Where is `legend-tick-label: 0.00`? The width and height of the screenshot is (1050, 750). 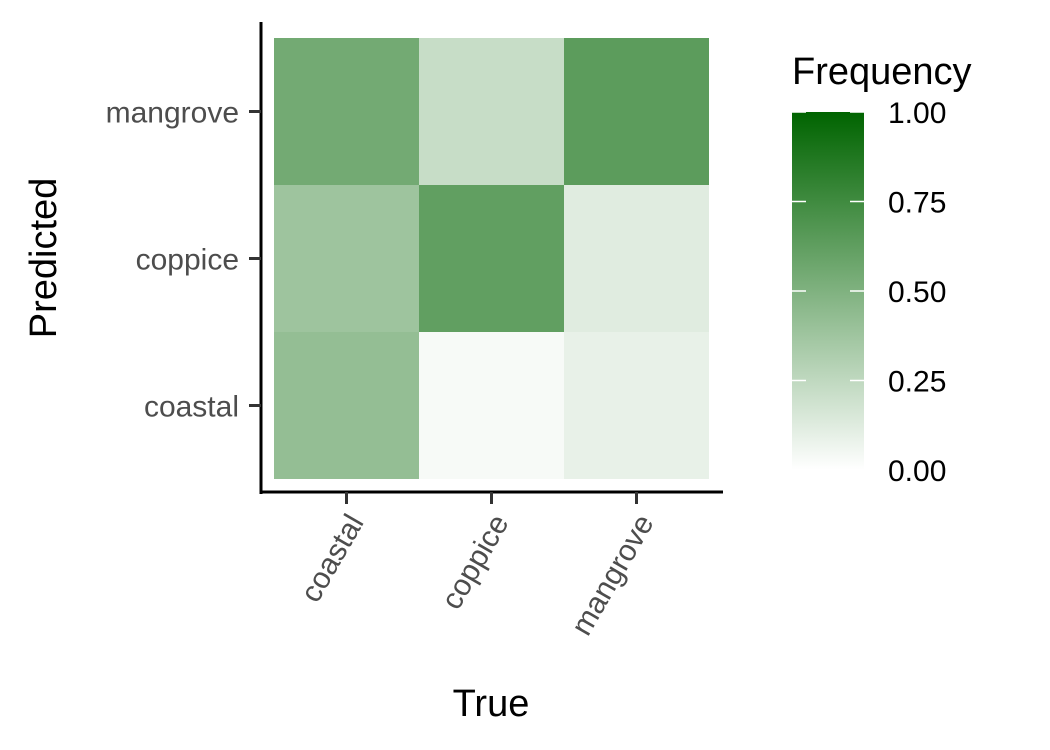
legend-tick-label: 0.00 is located at coordinates (917, 471).